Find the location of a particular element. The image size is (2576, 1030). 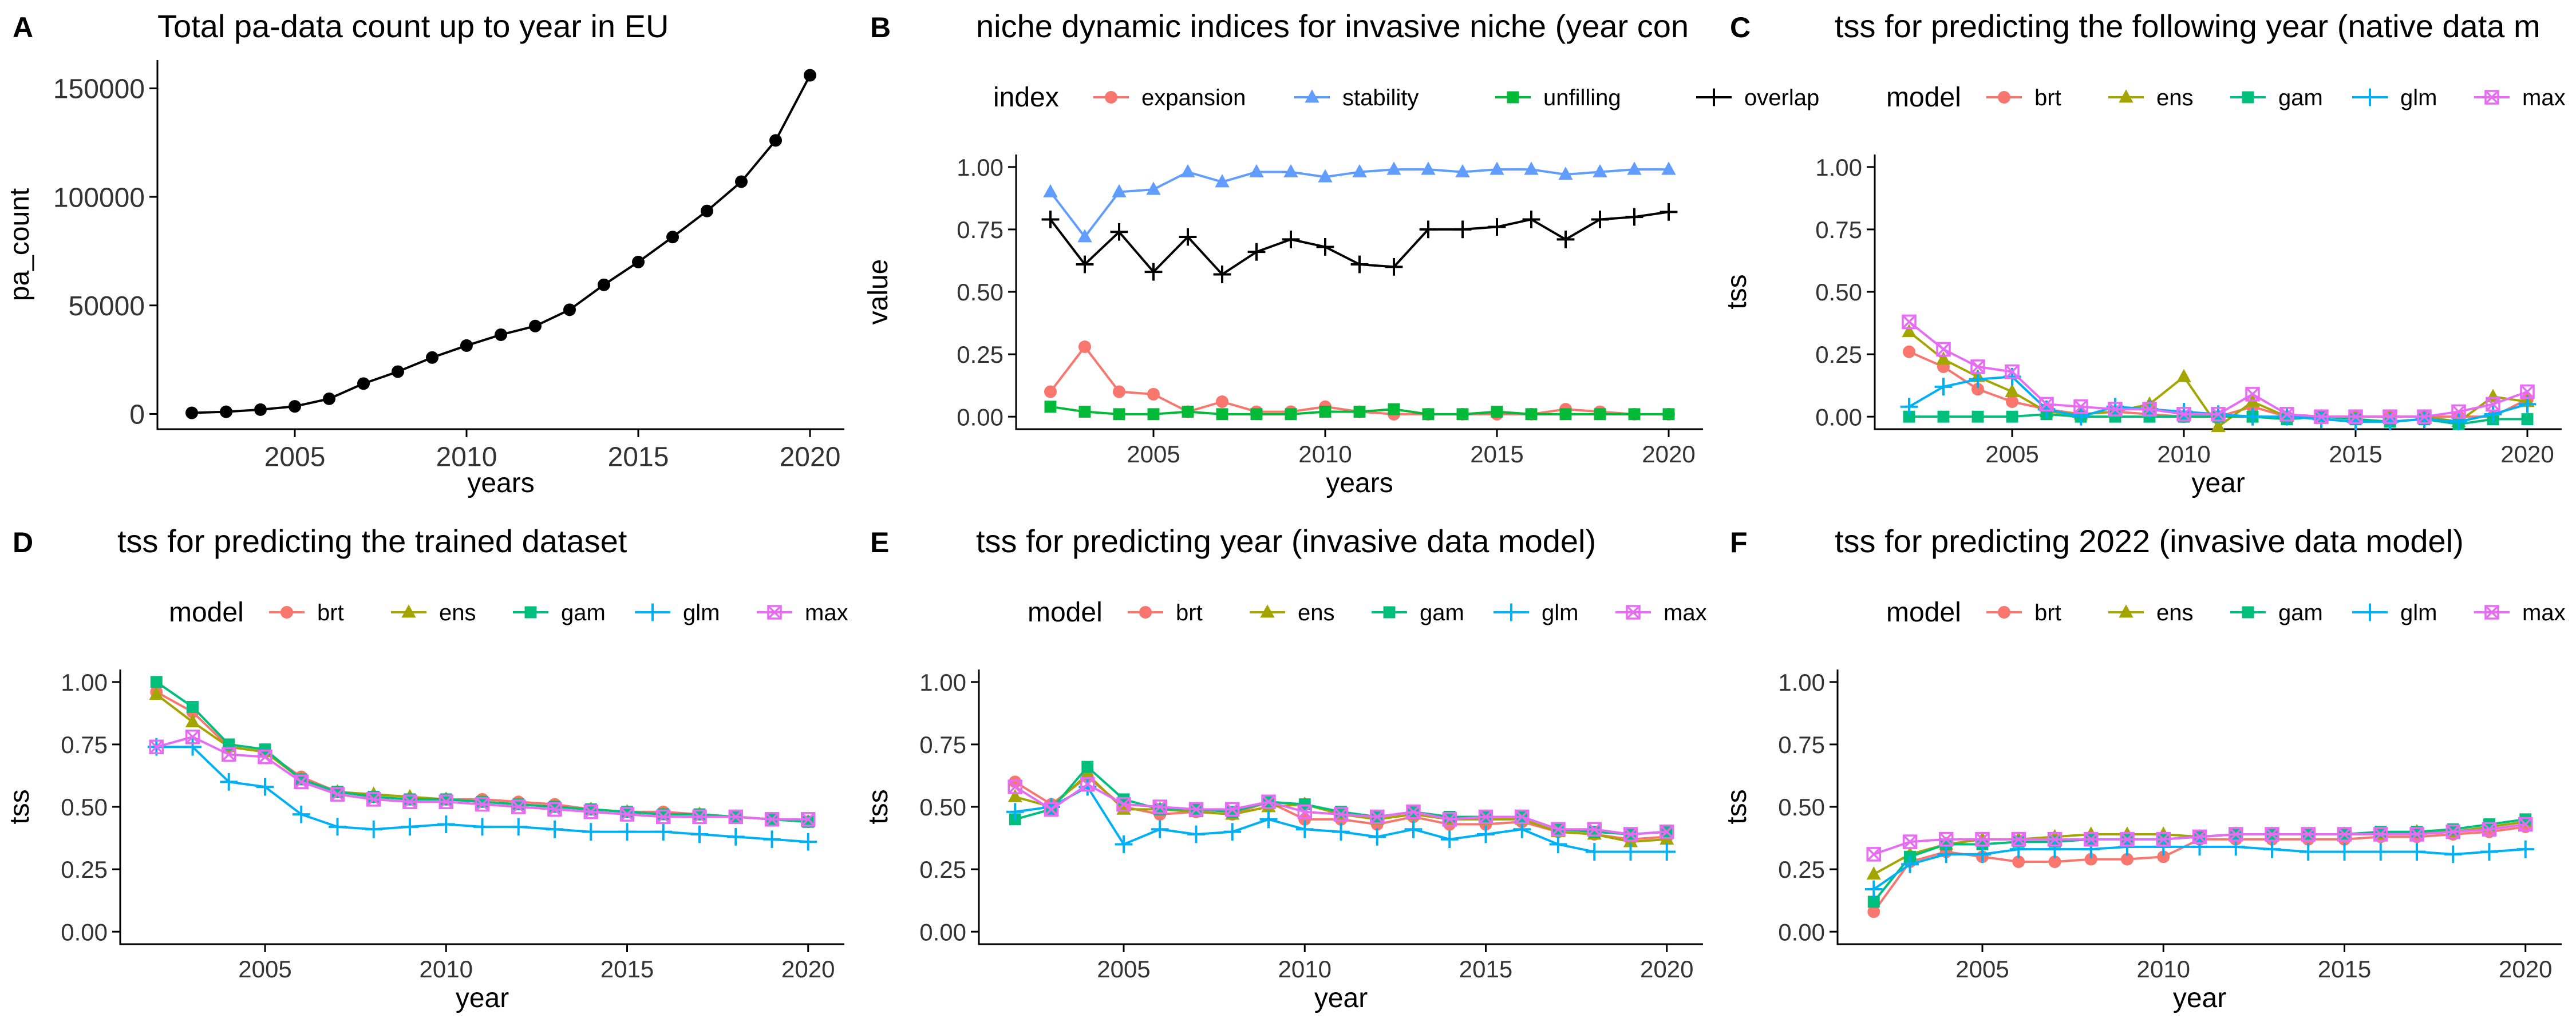

y-tick-label: 150000 is located at coordinates (99, 89).